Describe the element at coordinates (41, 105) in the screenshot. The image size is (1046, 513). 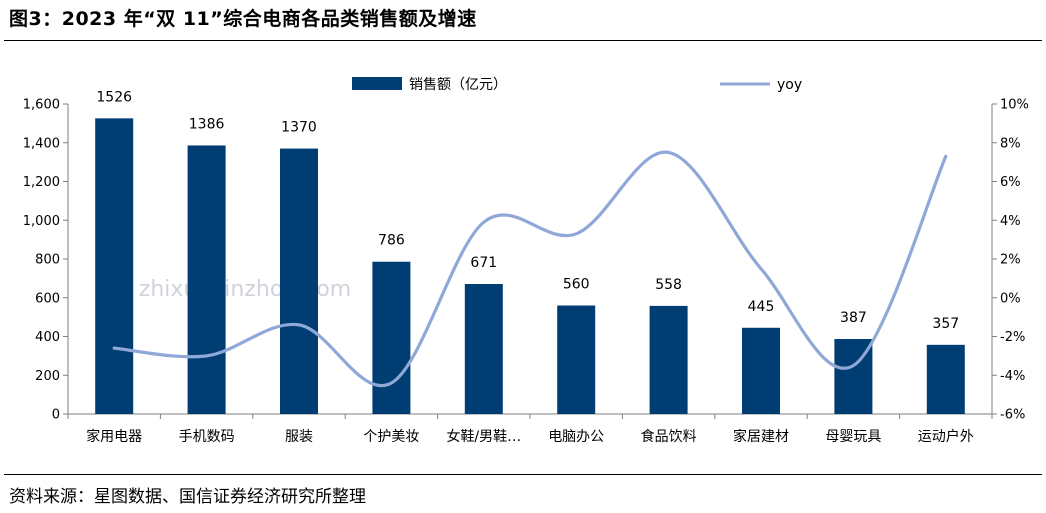
I see `left-tick-label: 1,600` at that location.